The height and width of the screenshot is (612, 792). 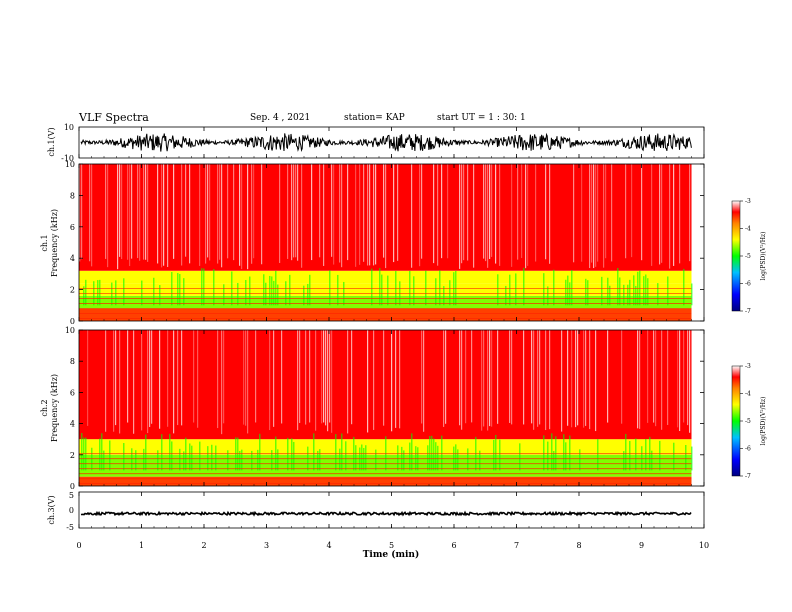 What do you see at coordinates (69, 127) in the screenshot?
I see `ch1-ytick-top: 10` at bounding box center [69, 127].